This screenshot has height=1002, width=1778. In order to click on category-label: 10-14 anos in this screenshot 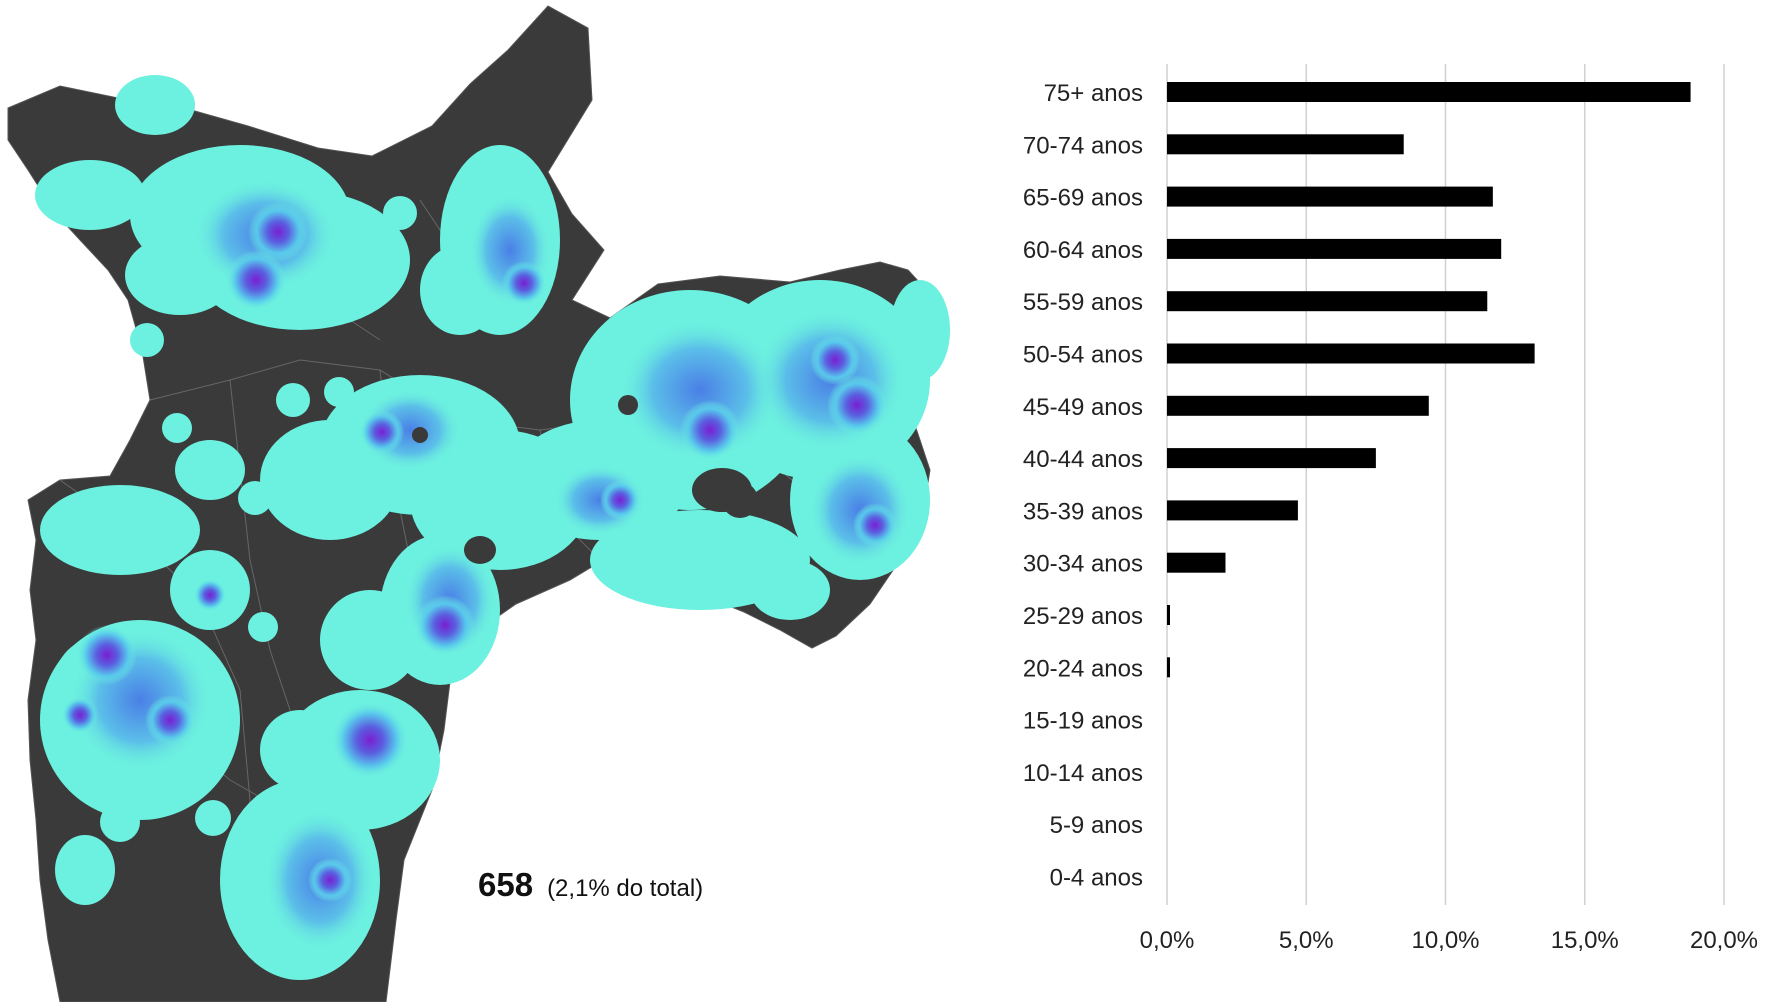, I will do `click(1083, 773)`.